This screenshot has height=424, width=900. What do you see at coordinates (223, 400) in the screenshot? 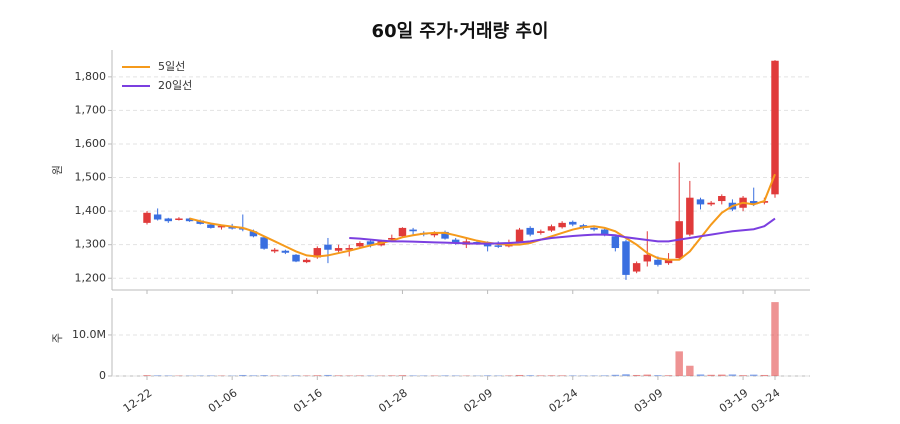
I see `x-tick-label: 01-06` at bounding box center [223, 400].